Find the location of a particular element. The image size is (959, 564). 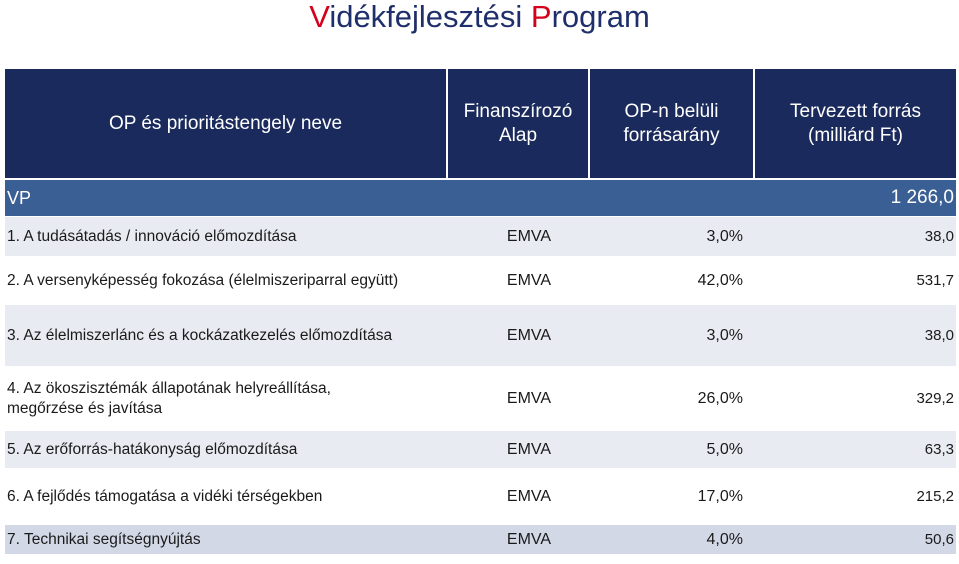

title-initial-v: V is located at coordinates (319, 17).